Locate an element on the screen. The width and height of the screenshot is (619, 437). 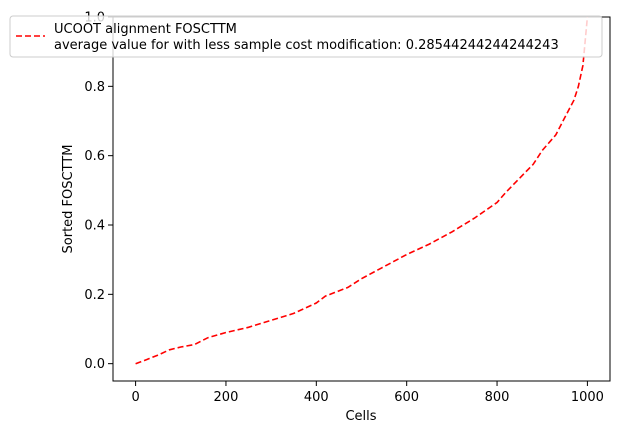
y-tick-label: 0.4 is located at coordinates (94, 226).